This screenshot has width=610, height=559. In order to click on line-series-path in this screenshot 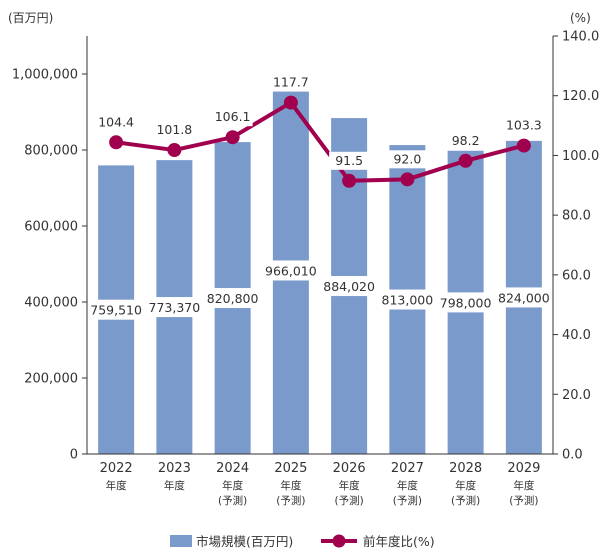, I will do `click(320, 141)`.